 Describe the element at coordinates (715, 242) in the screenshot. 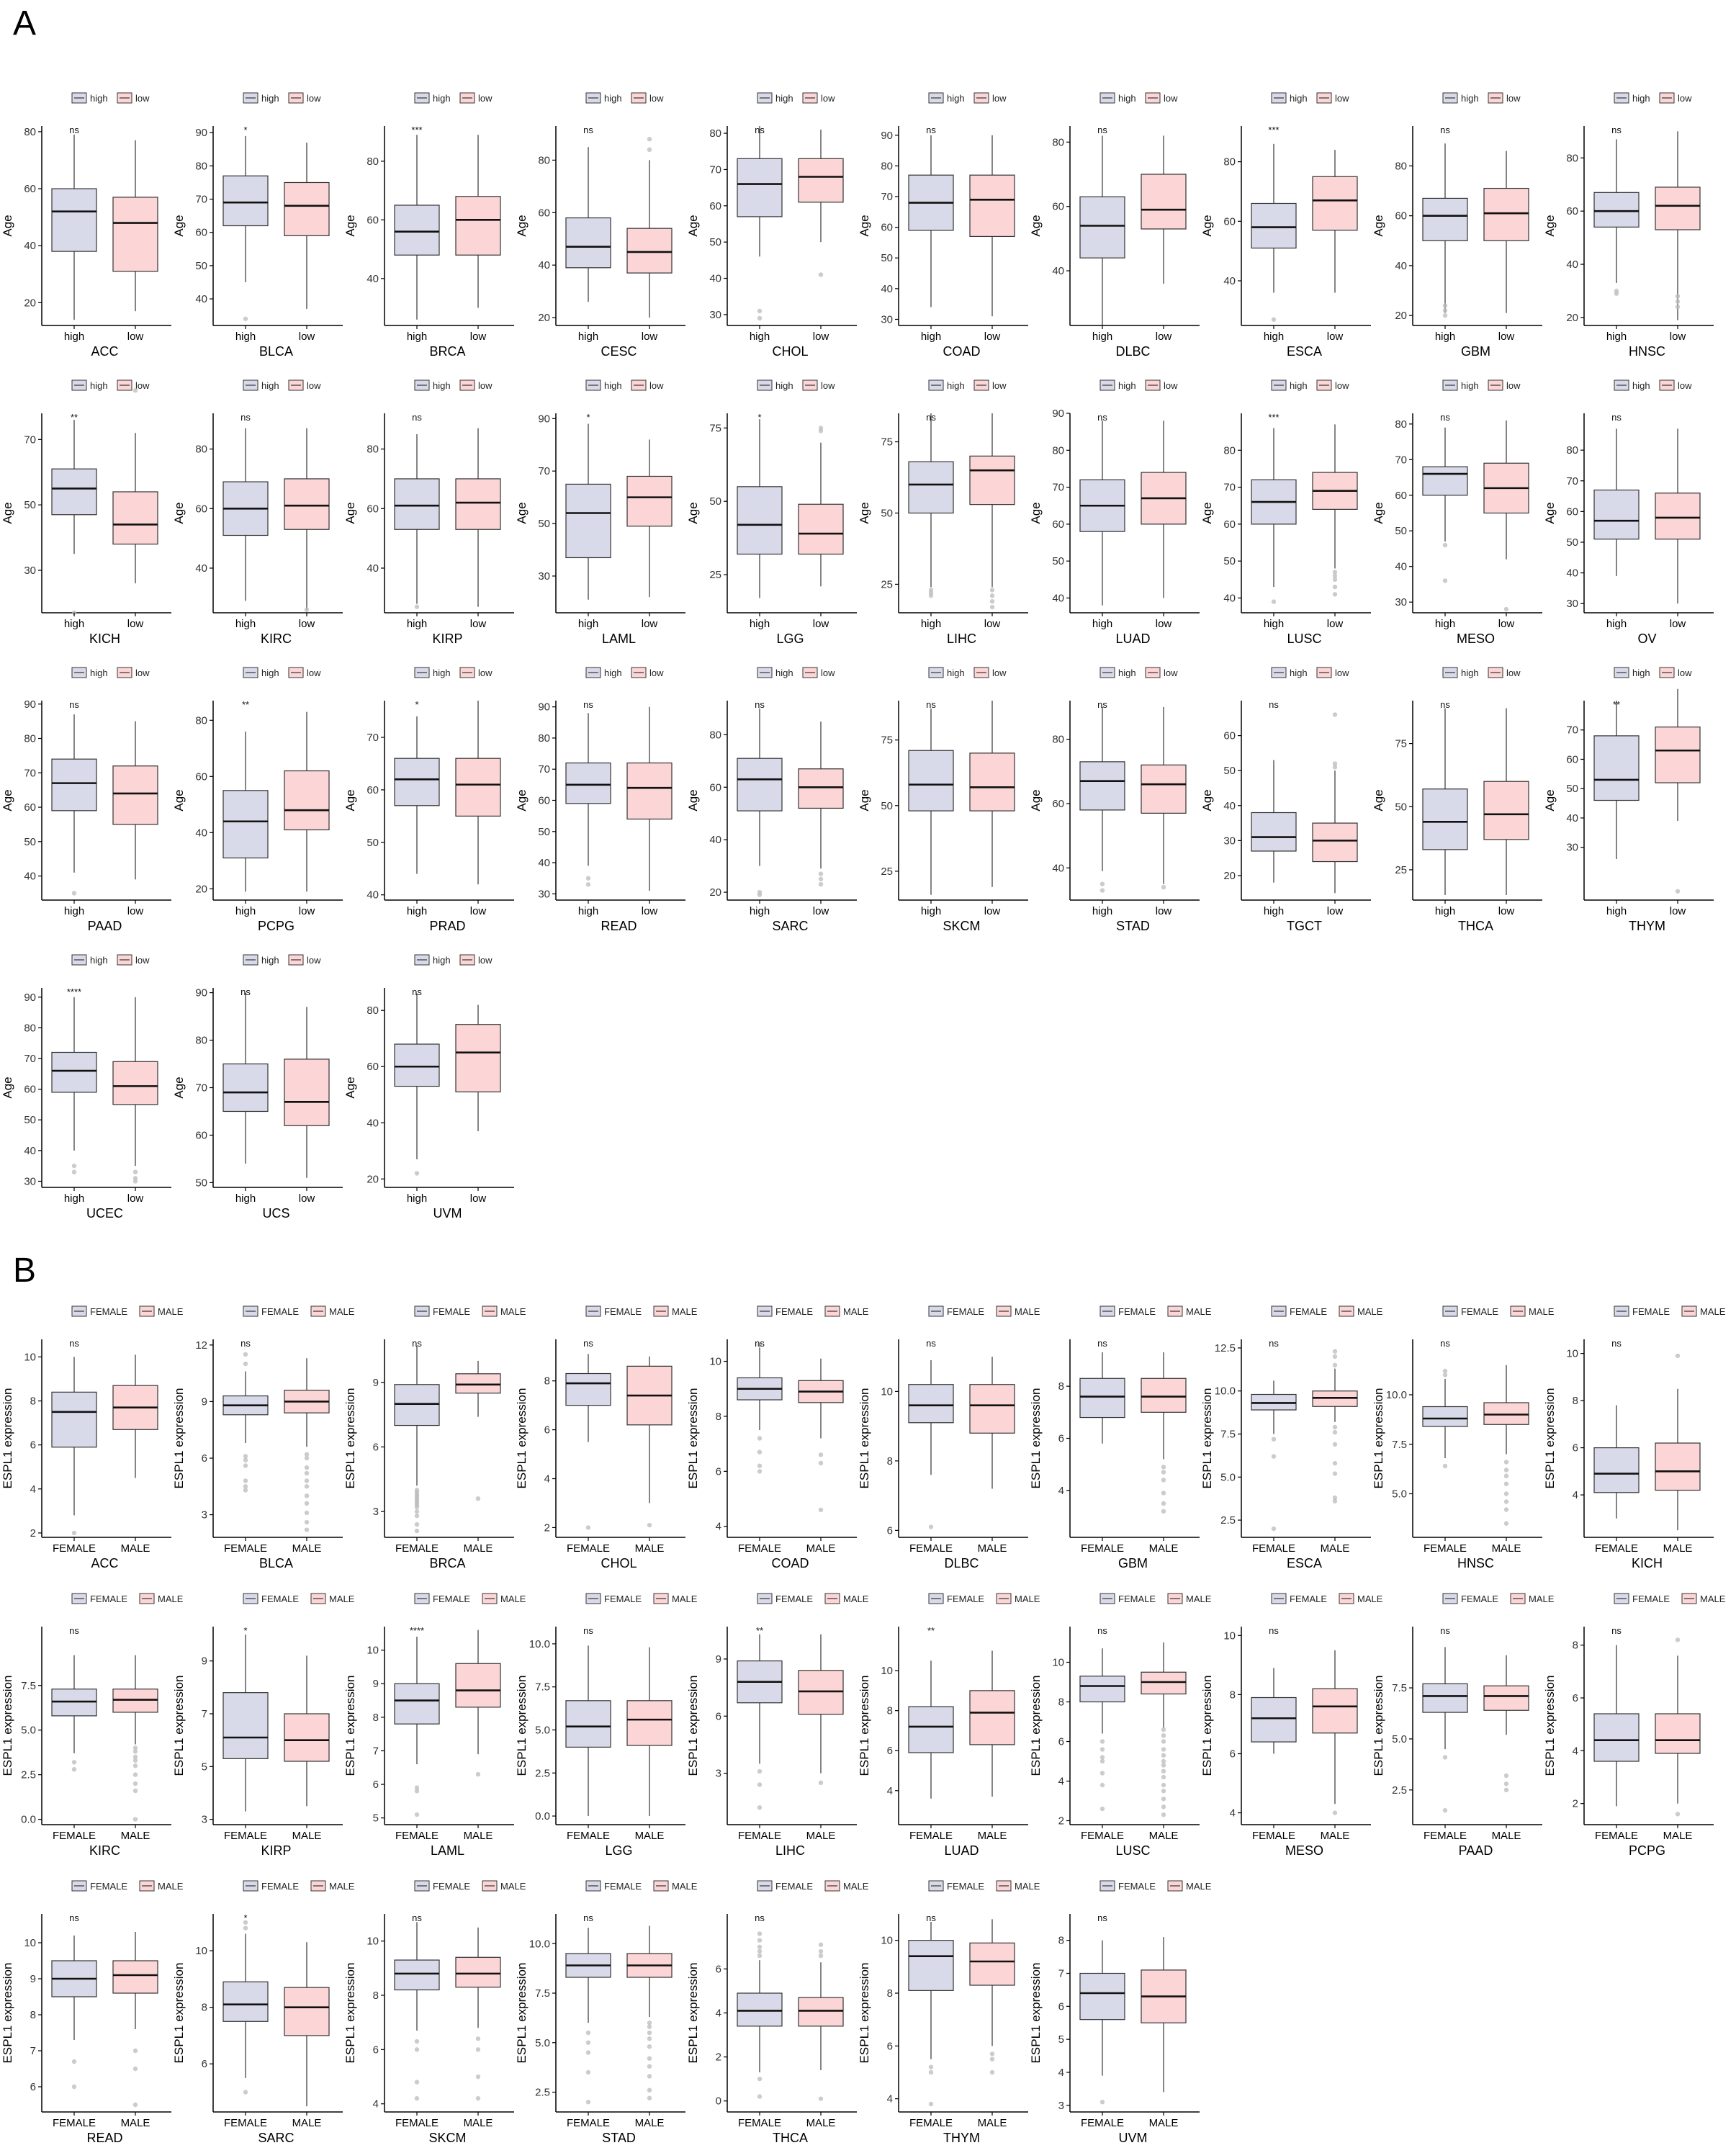

I see `y-tick-label: 50` at that location.